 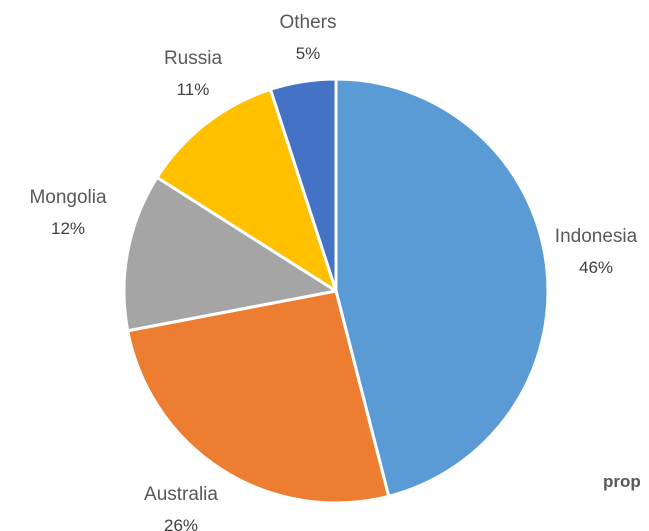 What do you see at coordinates (68, 228) in the screenshot?
I see `value-label-mongolia: 12%` at bounding box center [68, 228].